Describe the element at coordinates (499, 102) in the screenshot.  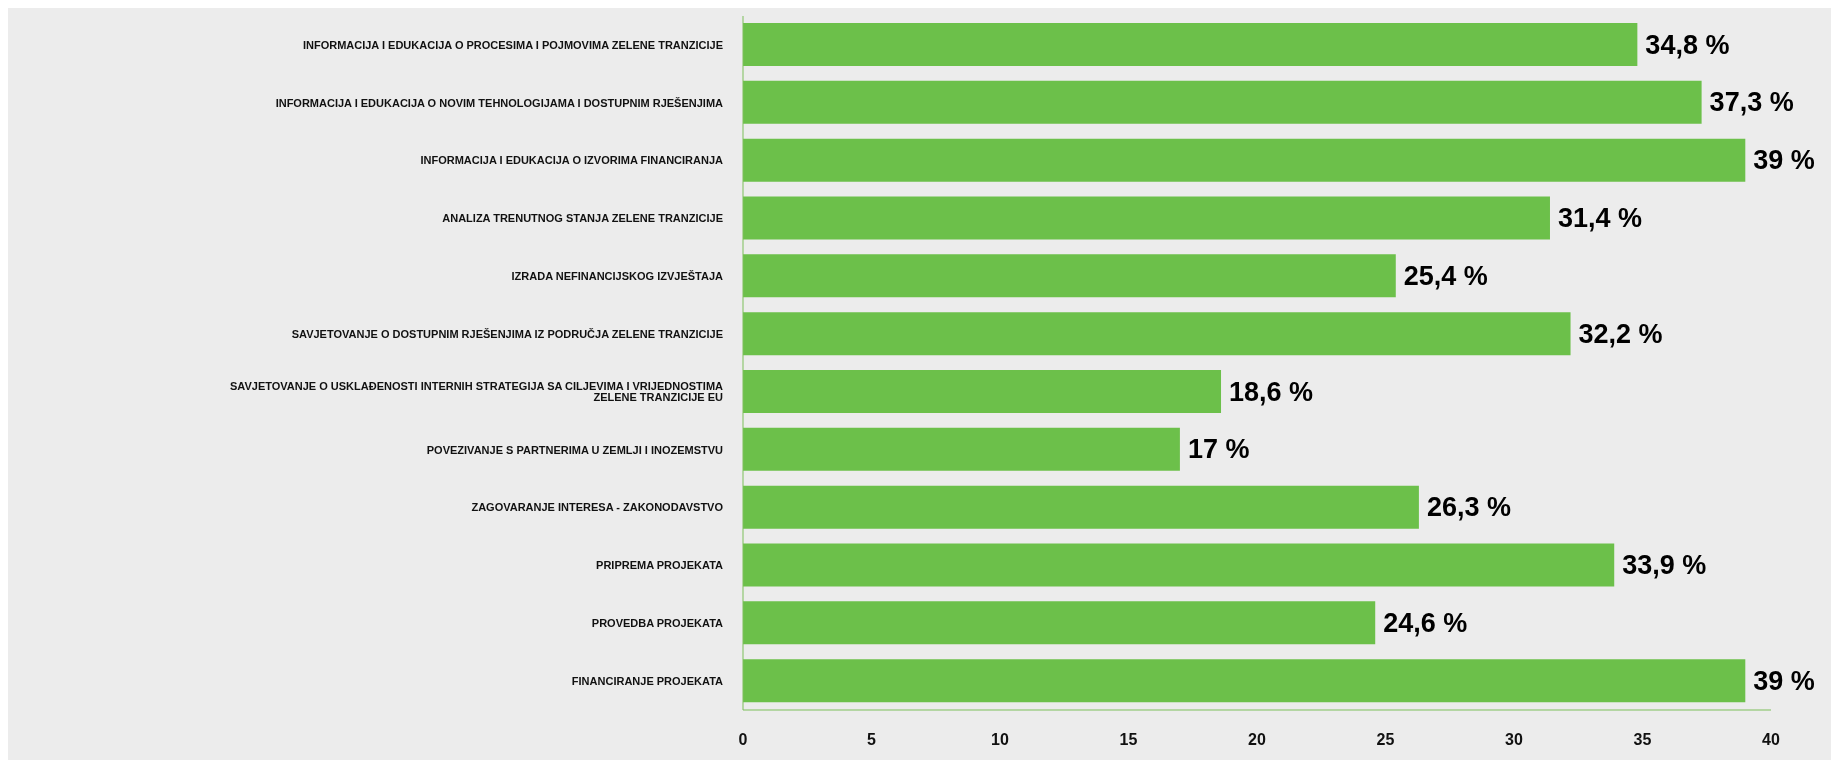
I see `y-tick-label: INFORMACIJA I EDUKACIJA O NOVIM TEHNOLOGIJAMA I DOSTUPNIM RJEŠENJIMA` at that location.